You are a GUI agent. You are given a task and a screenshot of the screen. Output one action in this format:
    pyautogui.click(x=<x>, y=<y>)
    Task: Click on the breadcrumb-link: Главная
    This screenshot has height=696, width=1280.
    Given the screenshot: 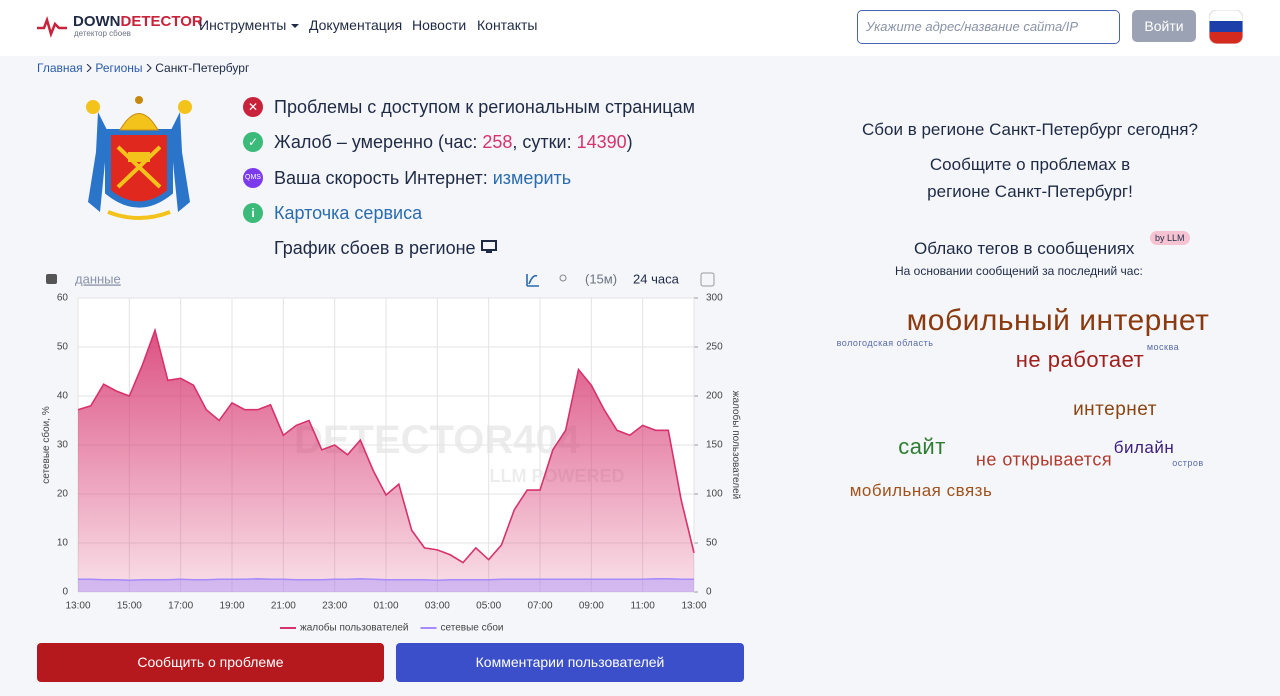 What is the action you would take?
    pyautogui.click(x=60, y=68)
    